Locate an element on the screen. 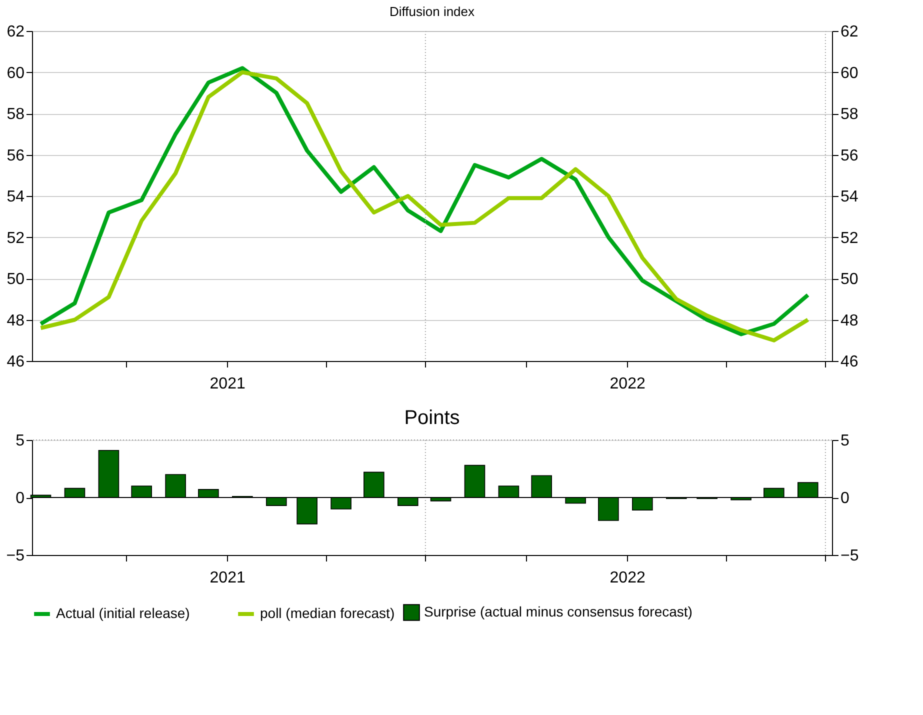 Image resolution: width=923 pixels, height=715 pixels. y2-tick-label: 48 is located at coordinates (849, 321).